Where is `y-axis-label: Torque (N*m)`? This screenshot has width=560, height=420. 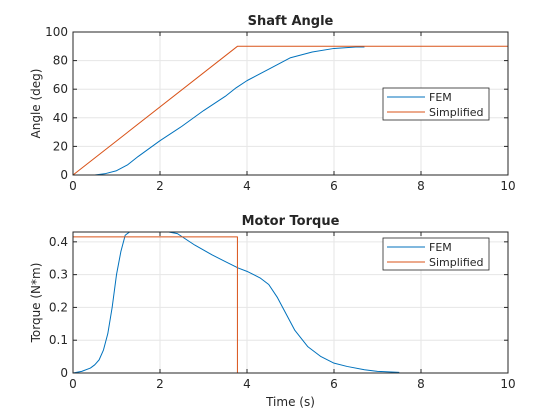
y-axis-label: Torque (N*m) is located at coordinates (36, 303).